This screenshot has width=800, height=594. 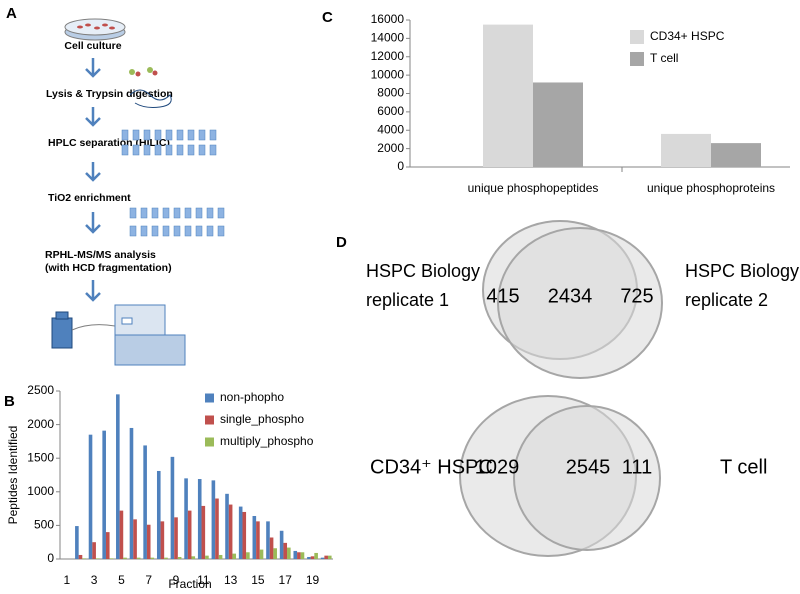 What do you see at coordinates (13, 475) in the screenshot?
I see `y-axis-title: Peptides Identified` at bounding box center [13, 475].